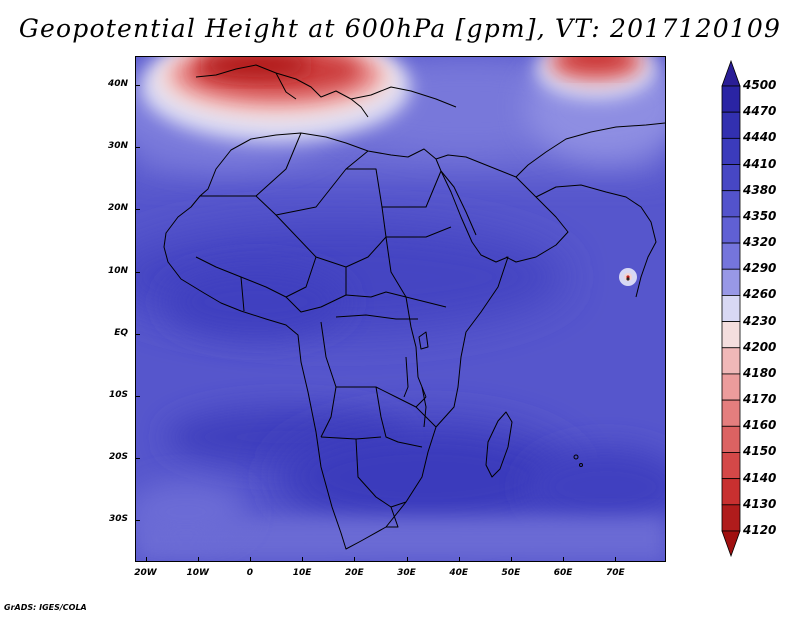  I want to click on colorbar-label: 4410, so click(760, 163).